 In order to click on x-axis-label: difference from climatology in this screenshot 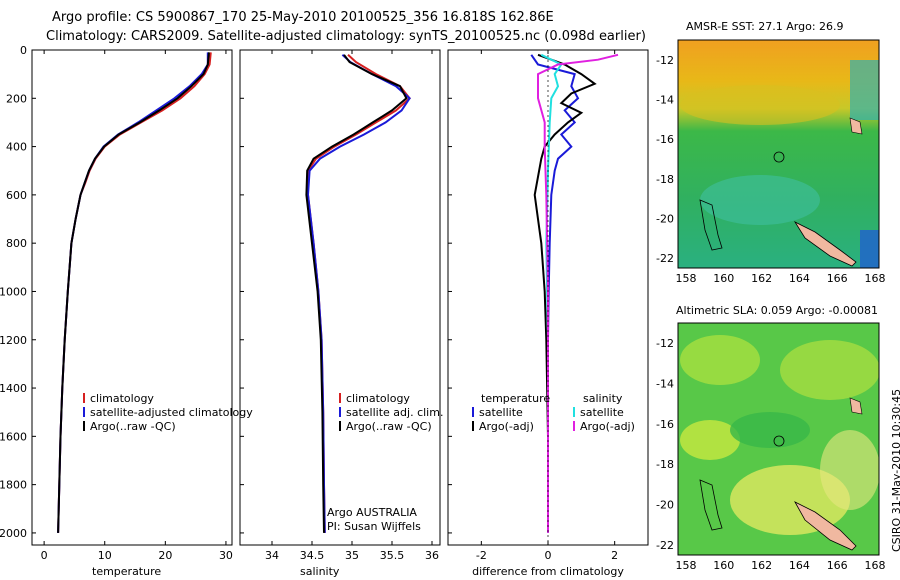, I will do `click(548, 571)`.